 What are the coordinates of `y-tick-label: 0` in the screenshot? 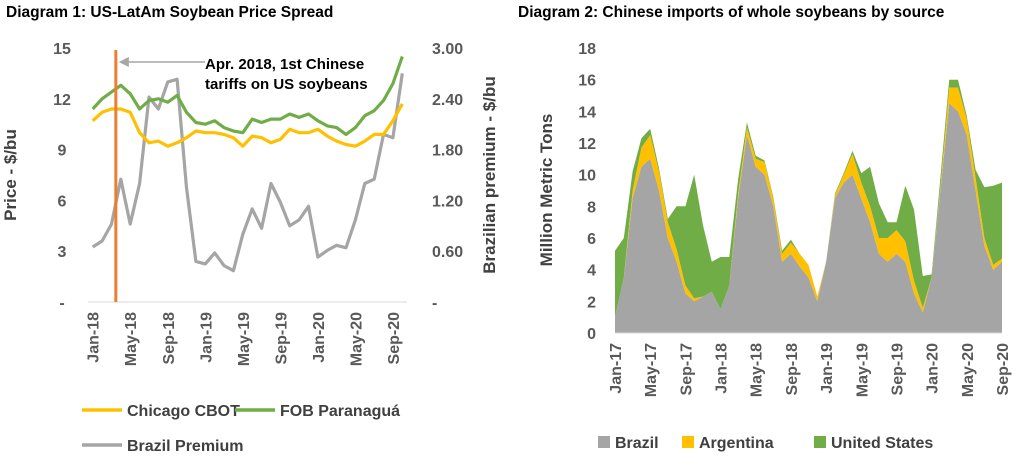 It's located at (591, 334).